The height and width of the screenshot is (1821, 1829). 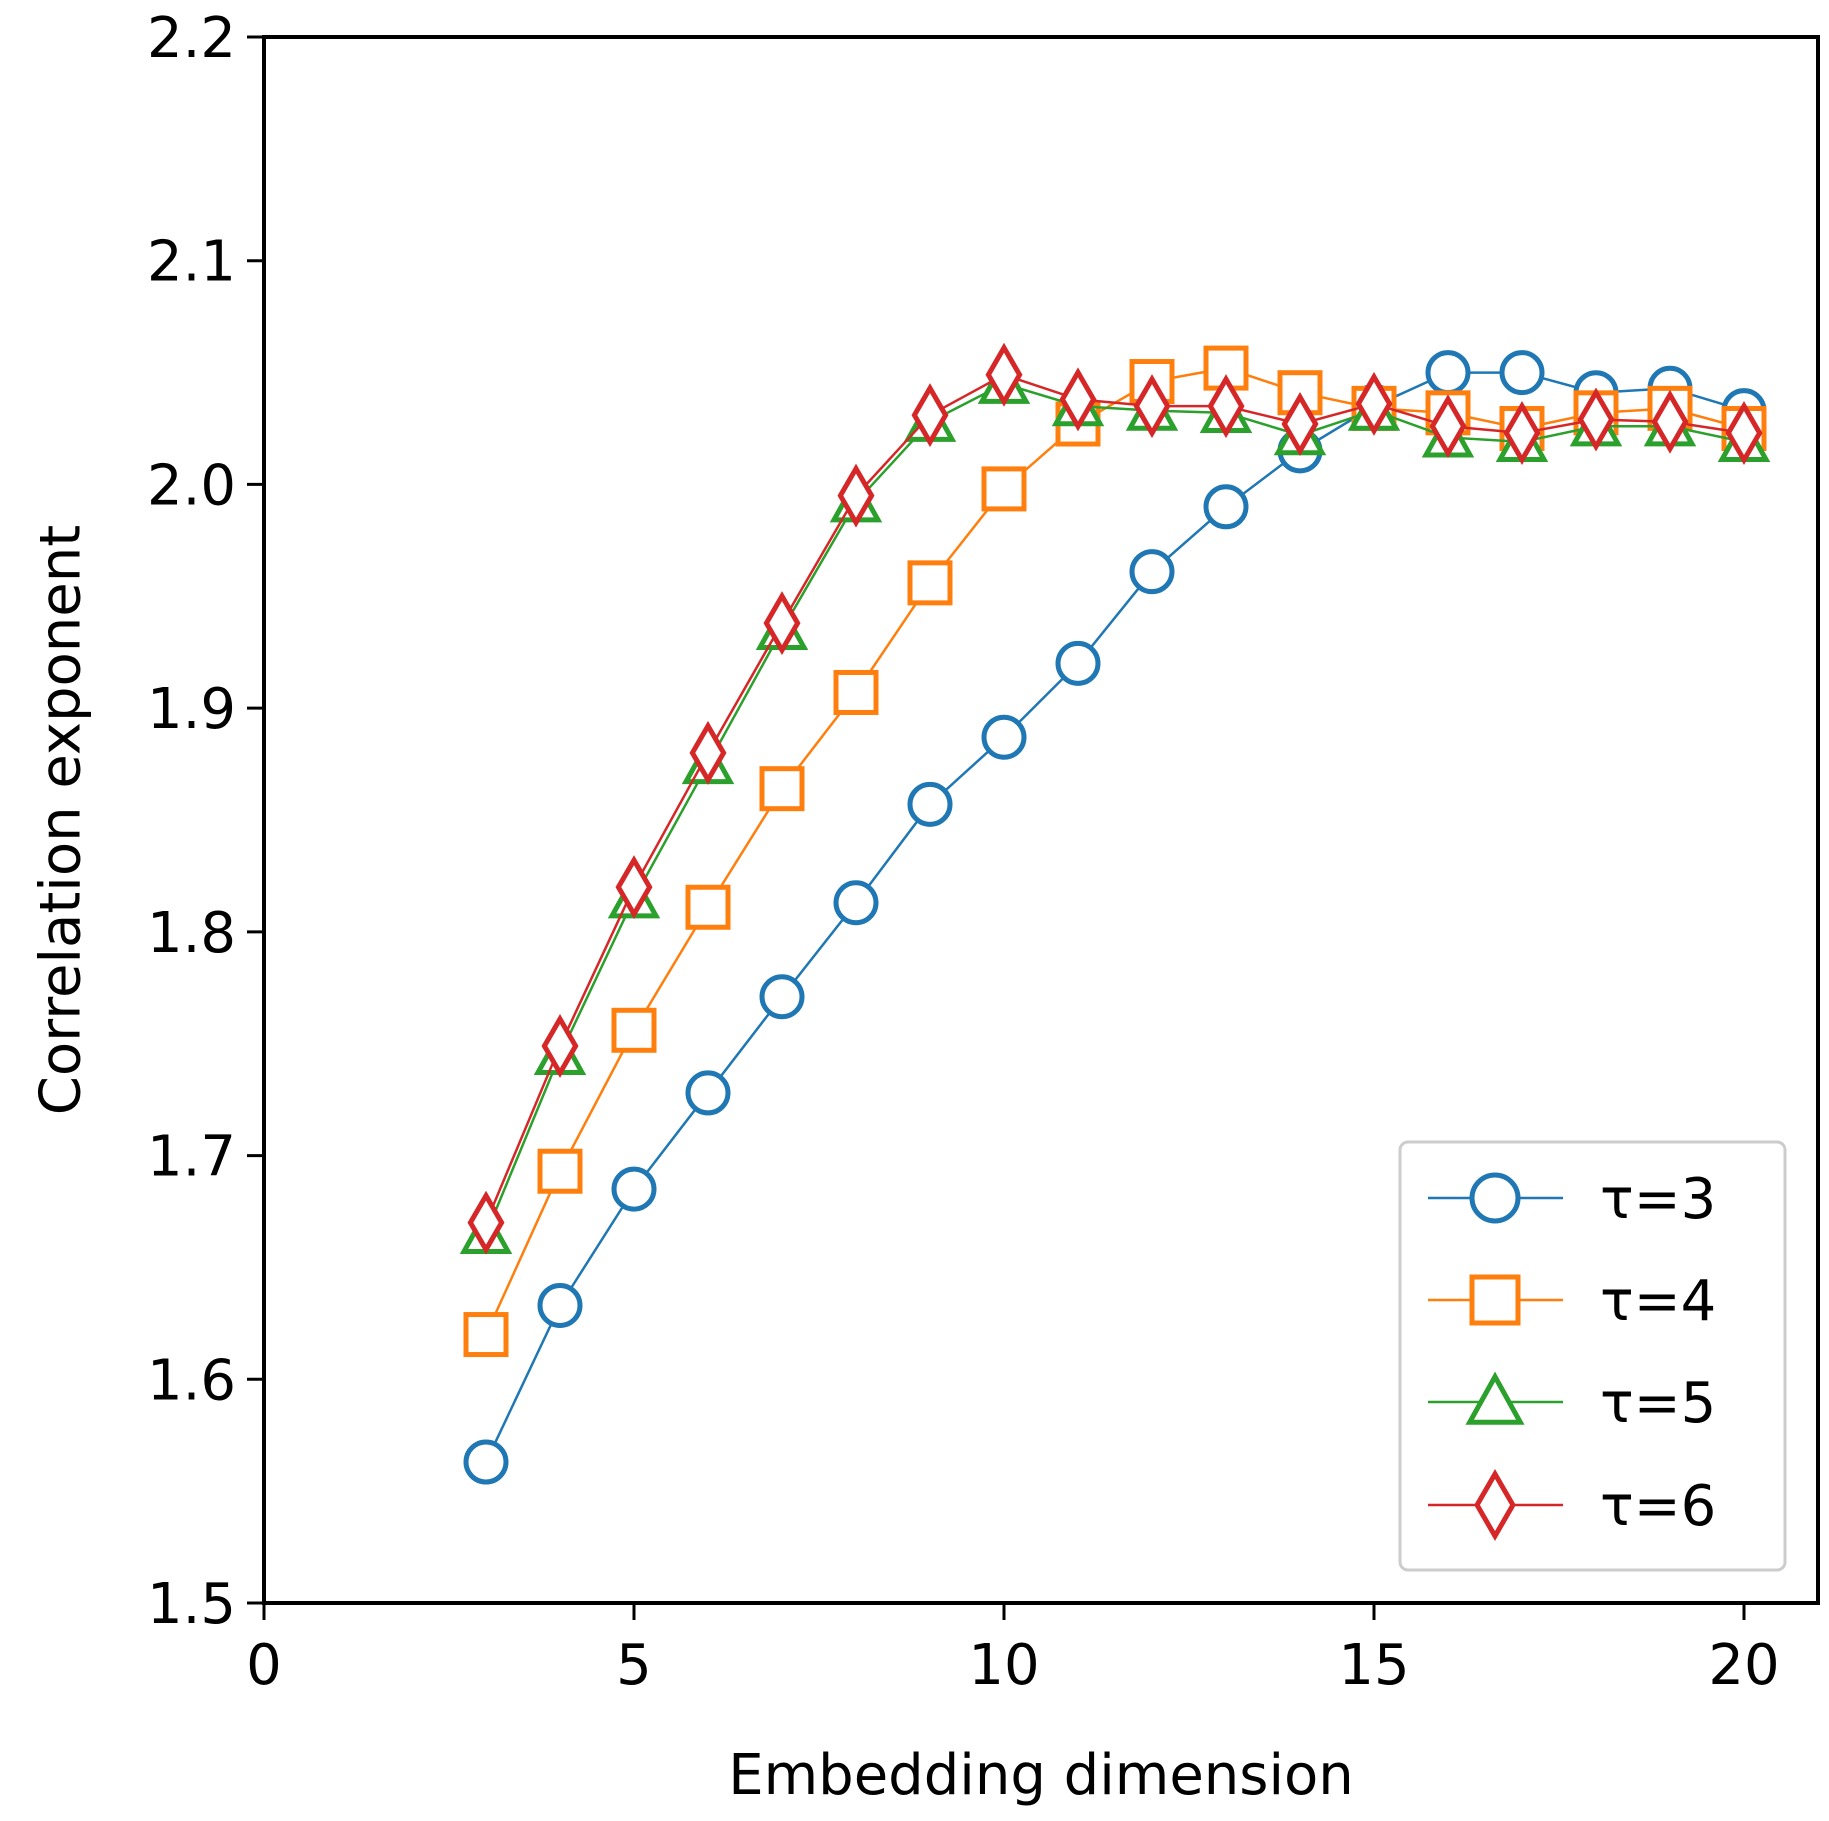 I want to click on legend-box, so click(x=1592, y=1356).